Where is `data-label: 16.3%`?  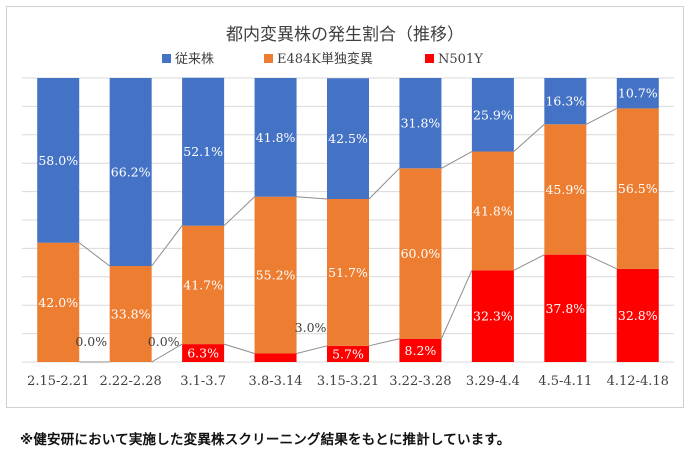 data-label: 16.3% is located at coordinates (565, 101).